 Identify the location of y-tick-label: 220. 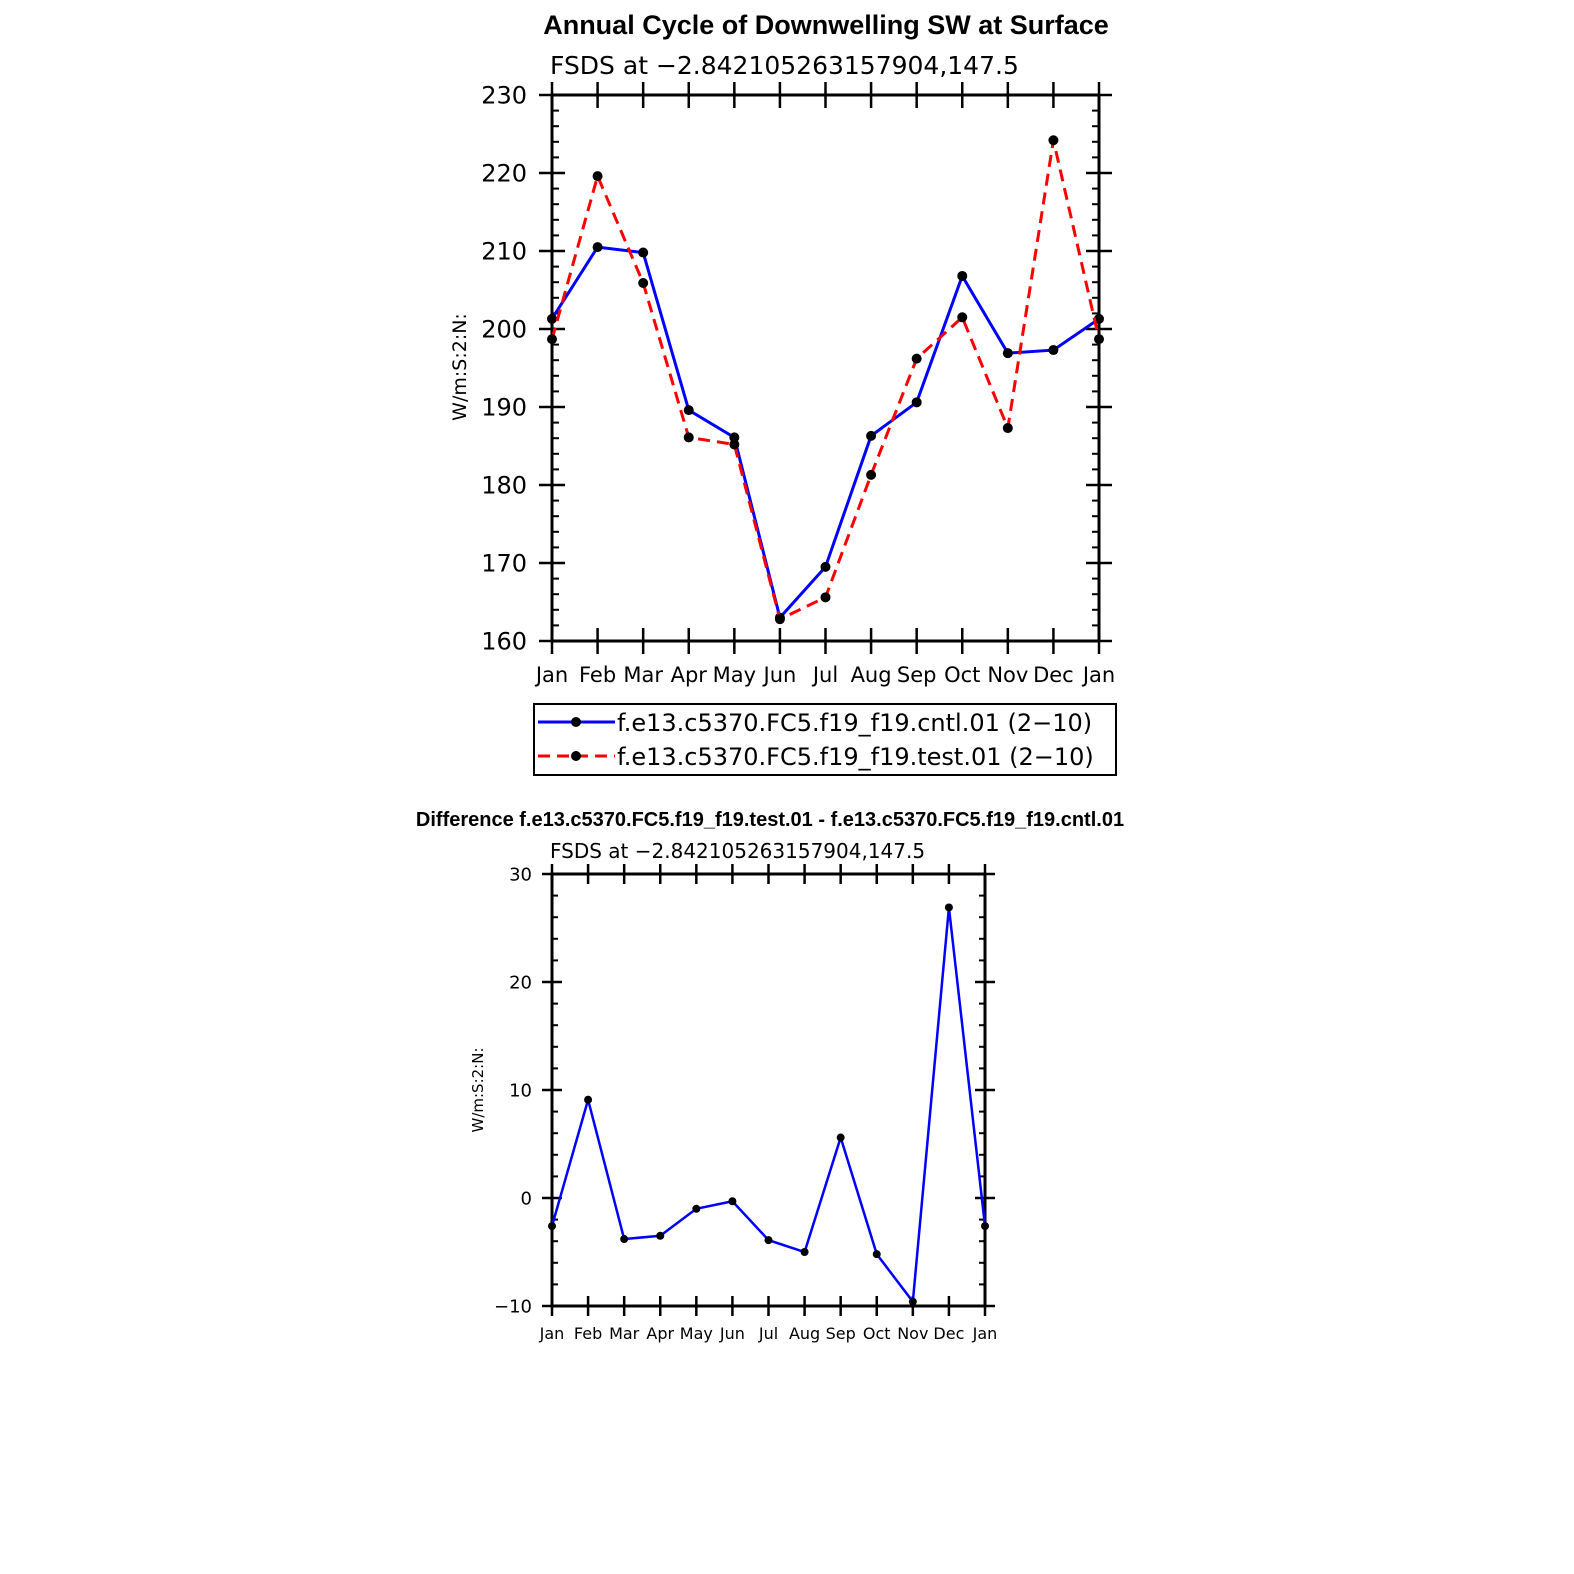
(504, 174).